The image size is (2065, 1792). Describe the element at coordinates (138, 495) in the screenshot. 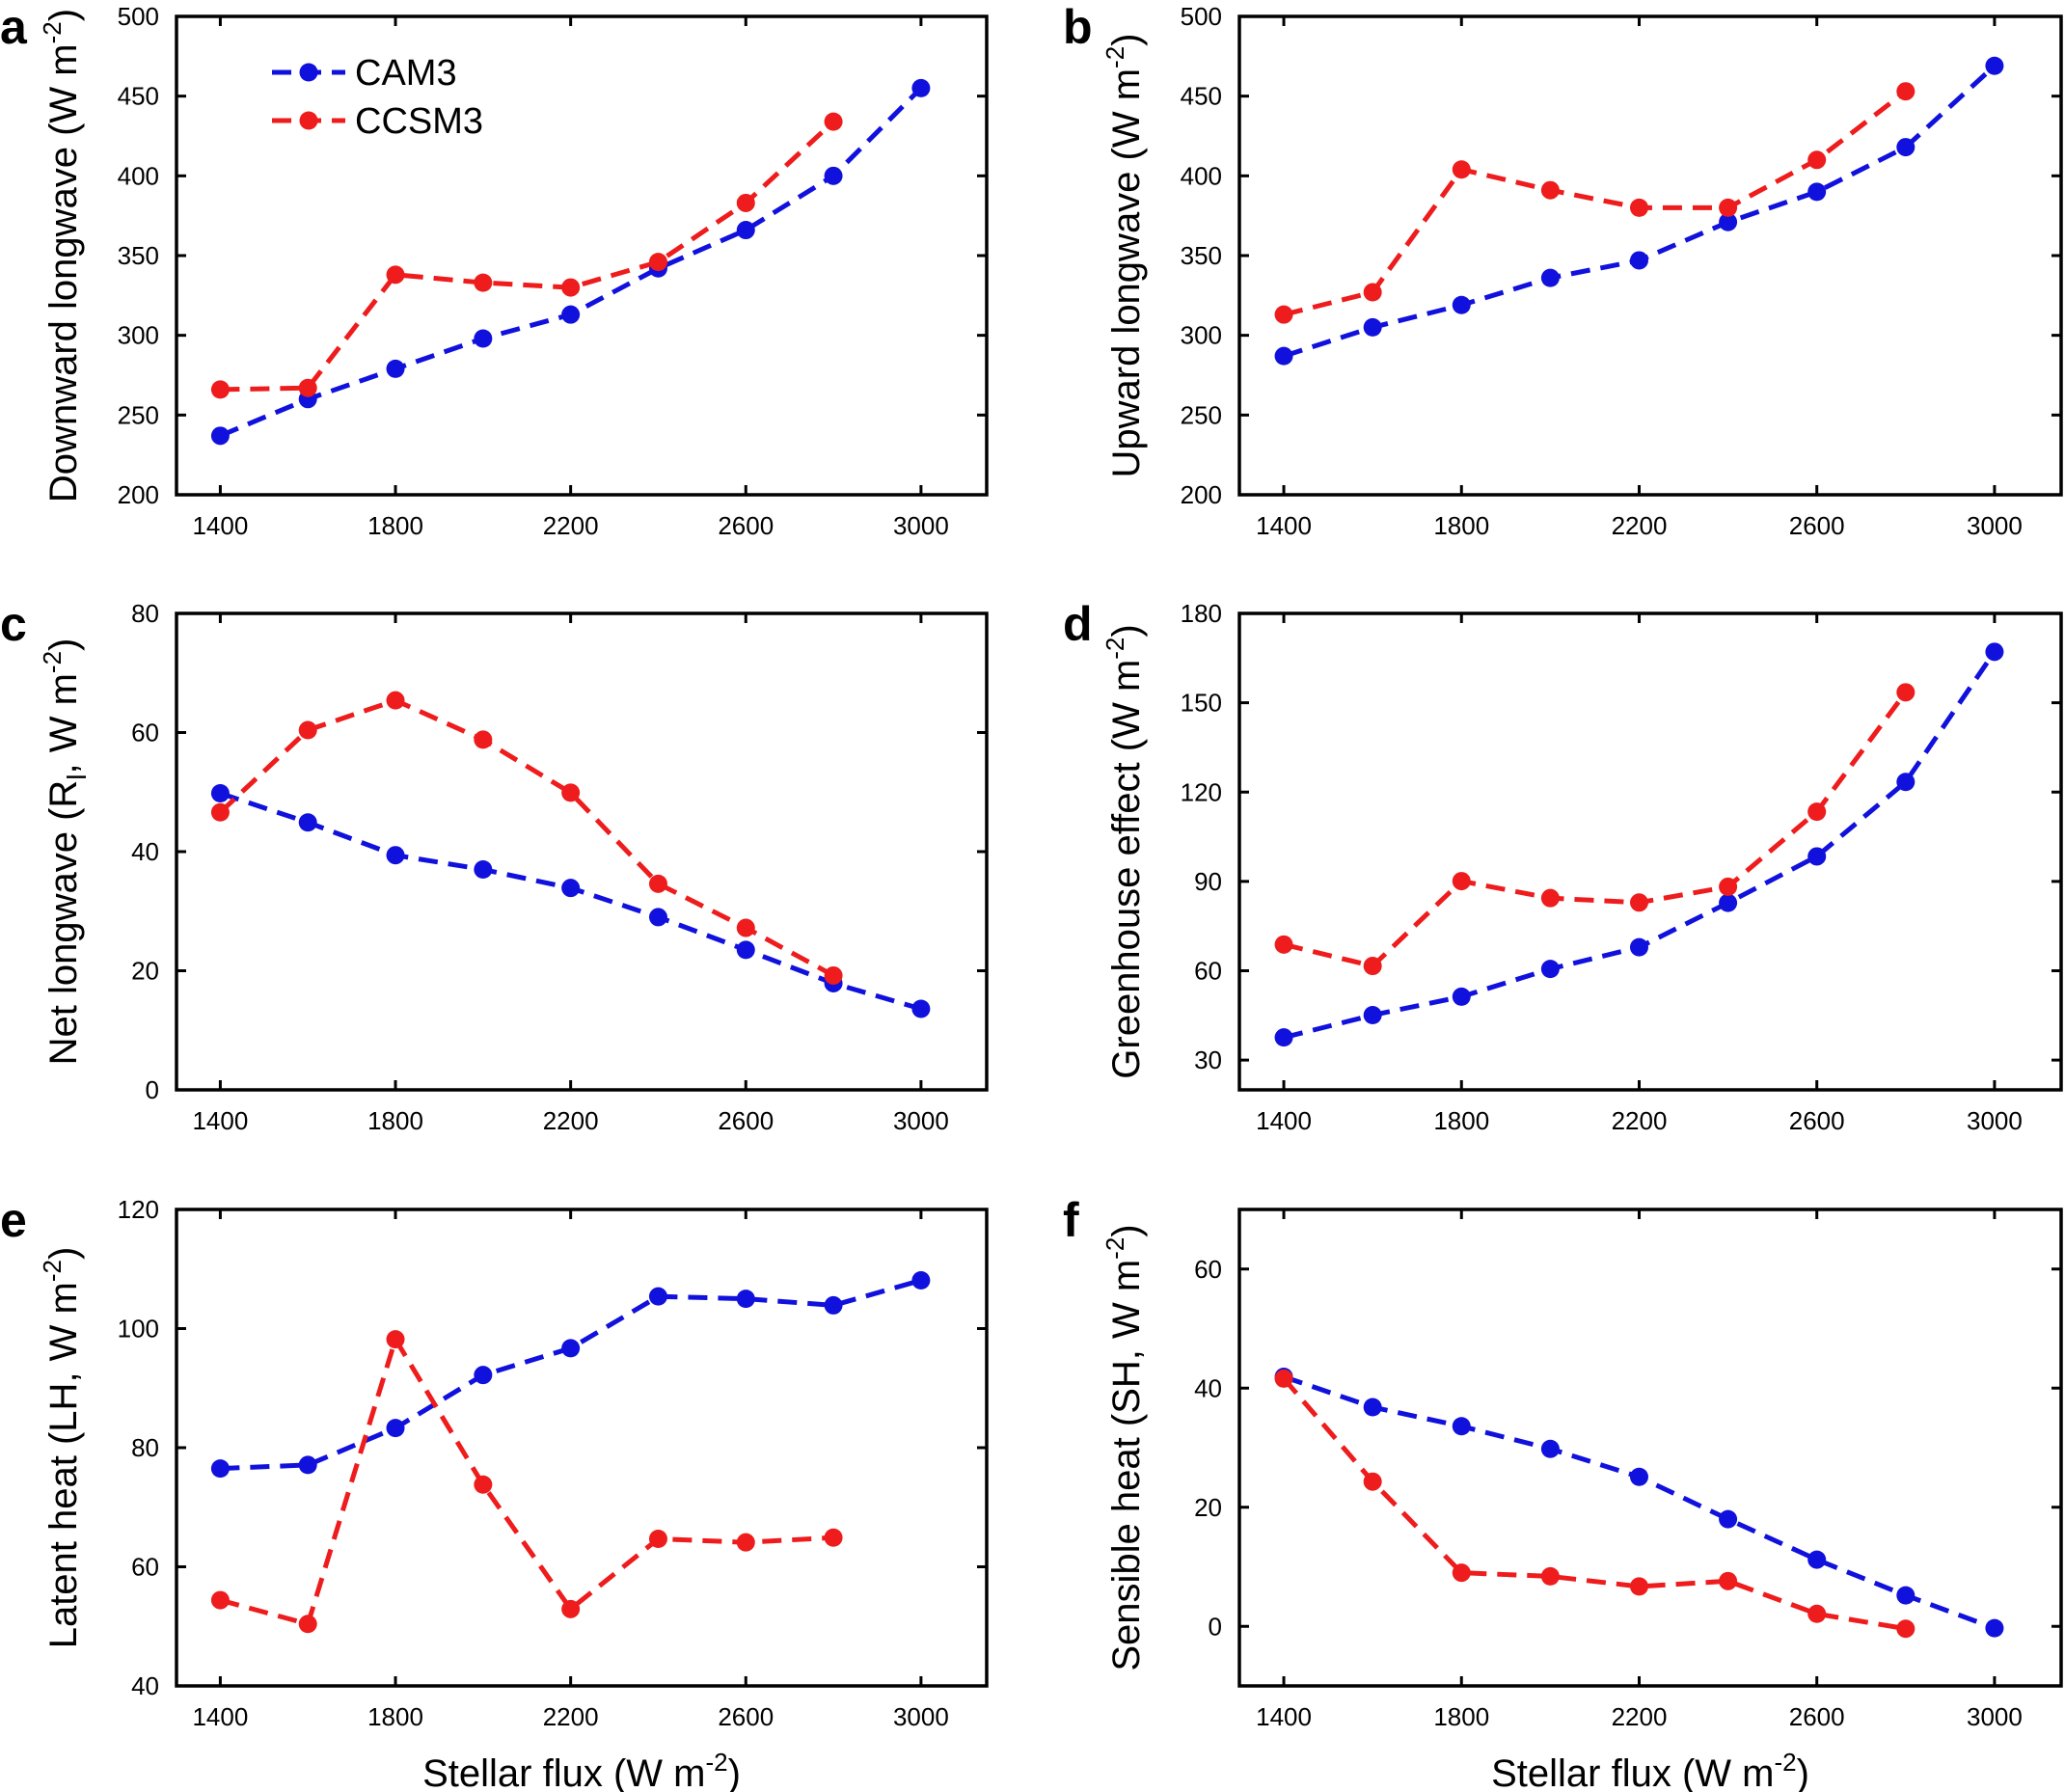

I see `y-tick-label-a: 200` at that location.